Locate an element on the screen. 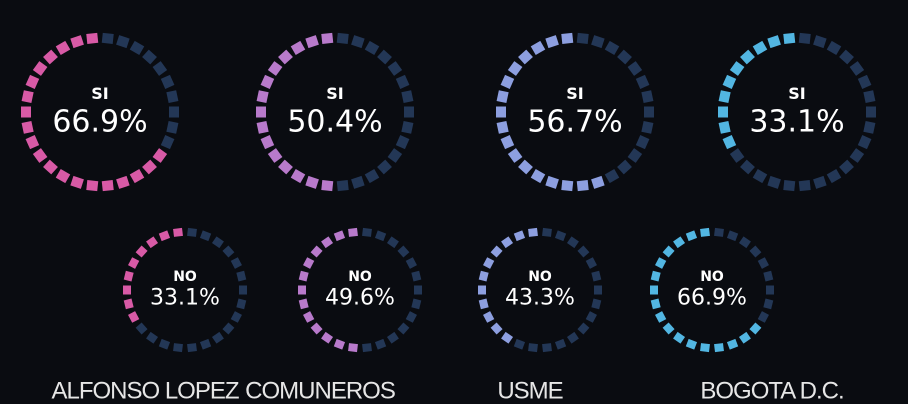  percent-label: 56.7% is located at coordinates (574, 122).